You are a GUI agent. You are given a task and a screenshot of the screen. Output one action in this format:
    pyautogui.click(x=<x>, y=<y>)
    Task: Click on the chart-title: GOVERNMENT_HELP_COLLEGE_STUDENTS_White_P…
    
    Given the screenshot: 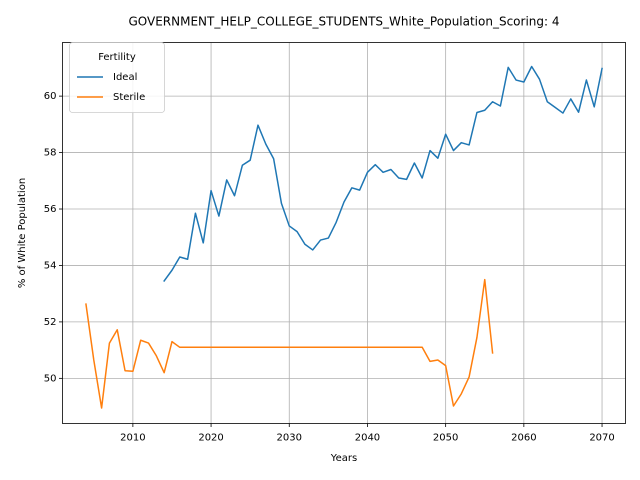 What is the action you would take?
    pyautogui.click(x=343, y=22)
    